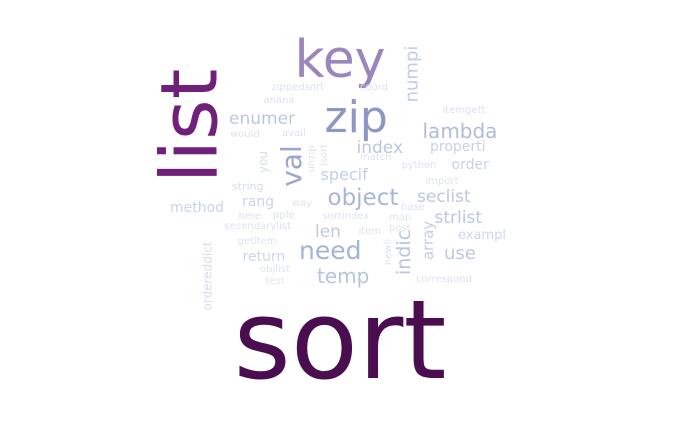  What do you see at coordinates (298, 87) in the screenshot?
I see `word-zippedsort: zippedsort` at bounding box center [298, 87].